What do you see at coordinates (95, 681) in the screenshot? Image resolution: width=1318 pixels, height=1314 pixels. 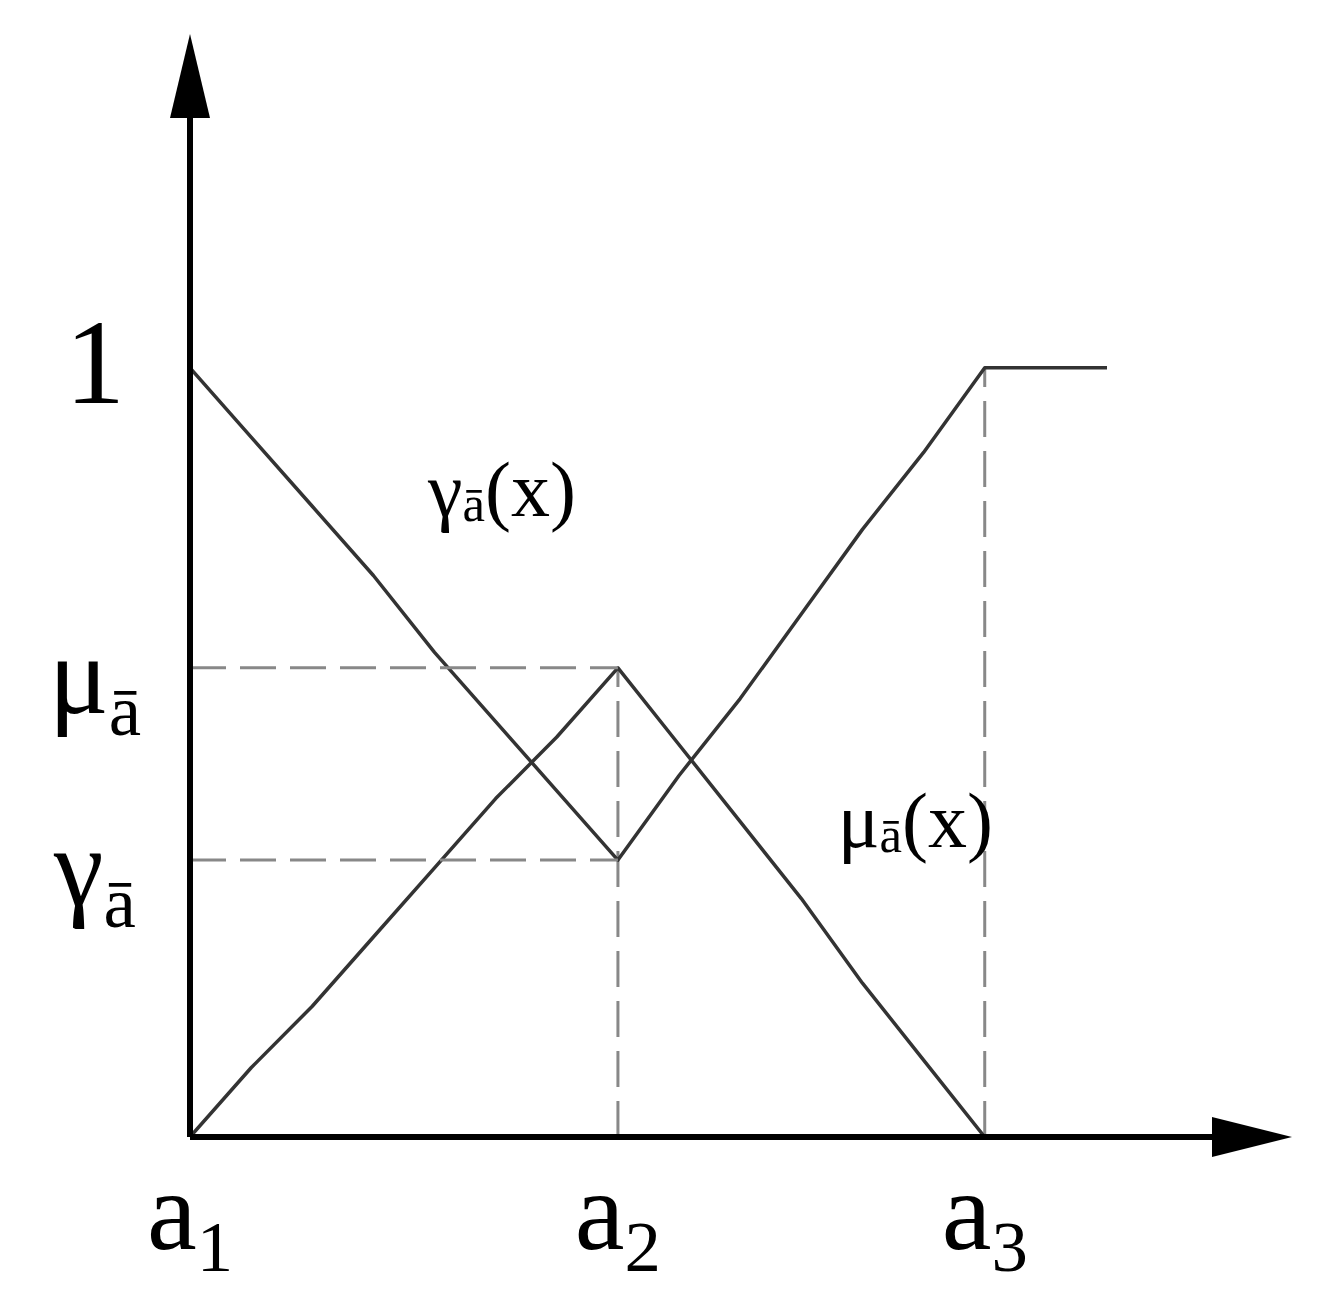 I see `series-label: μ$_{ā}$` at bounding box center [95, 681].